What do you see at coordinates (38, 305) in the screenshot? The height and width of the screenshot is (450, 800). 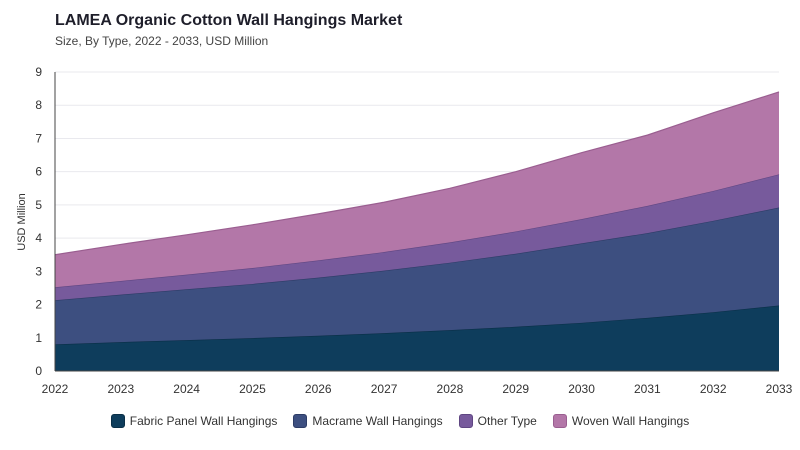 I see `y-tick-label: 2` at bounding box center [38, 305].